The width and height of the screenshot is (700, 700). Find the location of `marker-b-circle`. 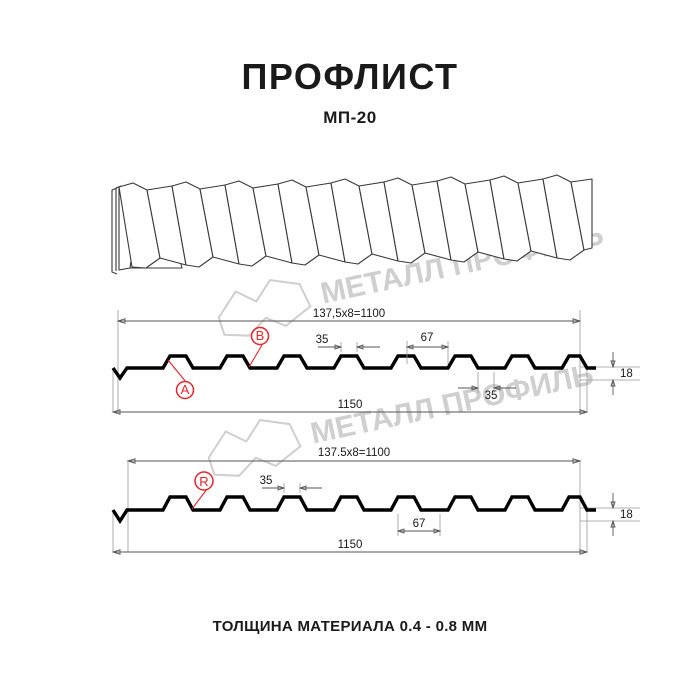

marker-b-circle is located at coordinates (260, 336).